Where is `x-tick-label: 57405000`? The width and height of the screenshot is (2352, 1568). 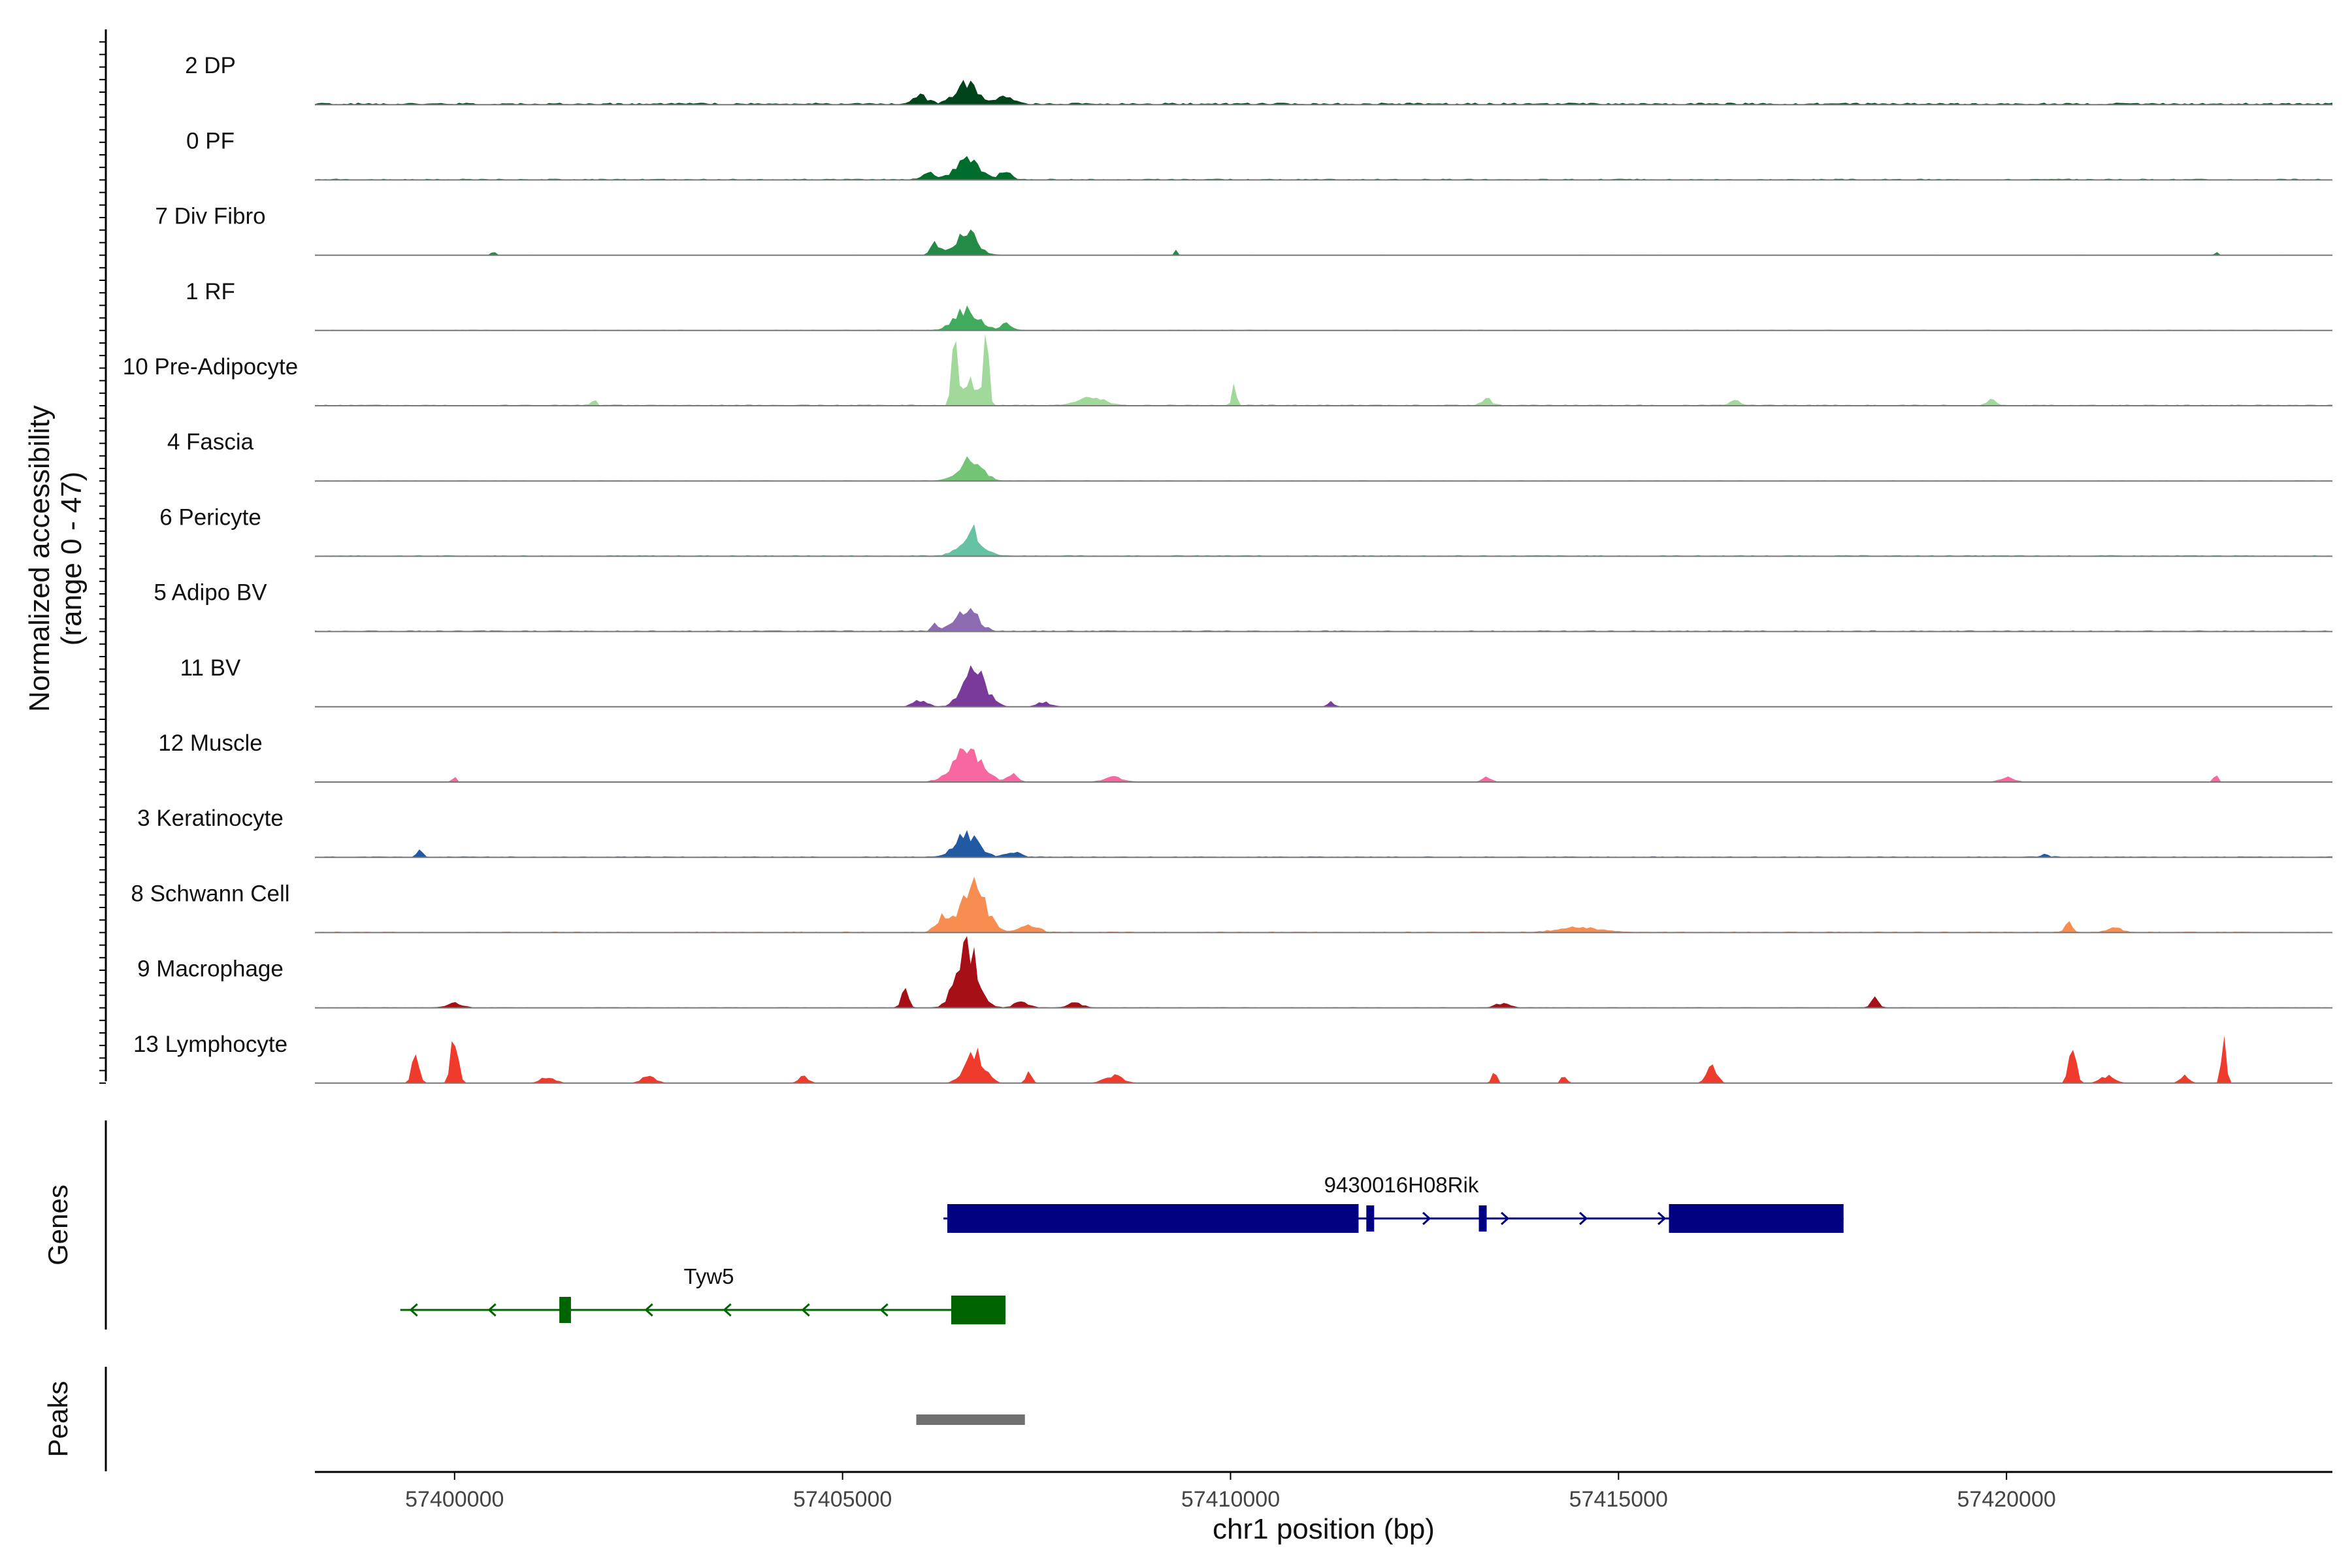 x-tick-label: 57405000 is located at coordinates (842, 1499).